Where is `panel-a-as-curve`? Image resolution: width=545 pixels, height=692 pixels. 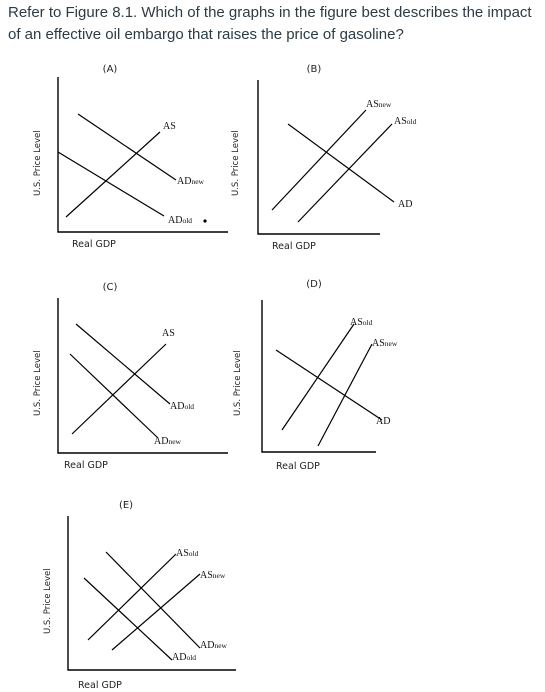 panel-a-as-curve is located at coordinates (113, 174).